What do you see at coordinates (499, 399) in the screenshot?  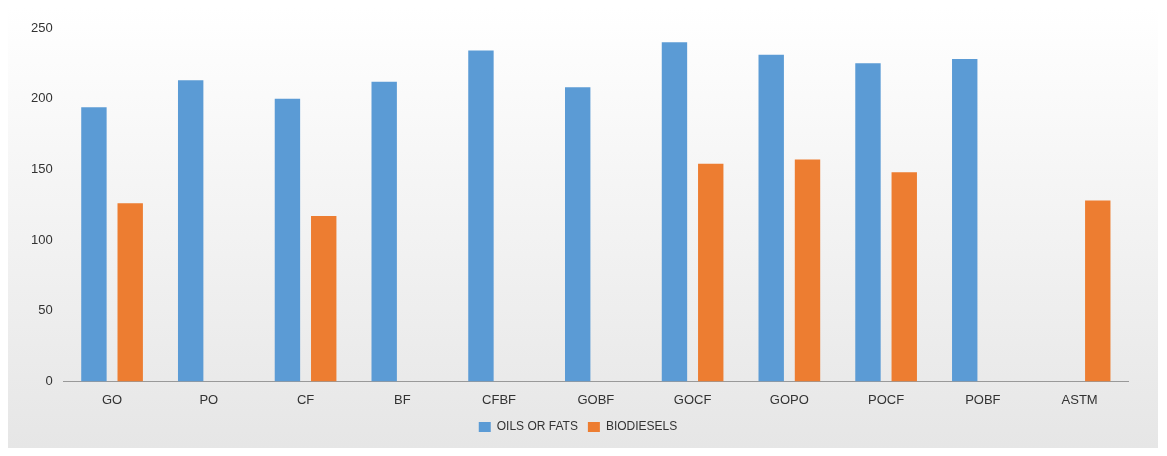 I see `x-tick-label: CFBF` at bounding box center [499, 399].